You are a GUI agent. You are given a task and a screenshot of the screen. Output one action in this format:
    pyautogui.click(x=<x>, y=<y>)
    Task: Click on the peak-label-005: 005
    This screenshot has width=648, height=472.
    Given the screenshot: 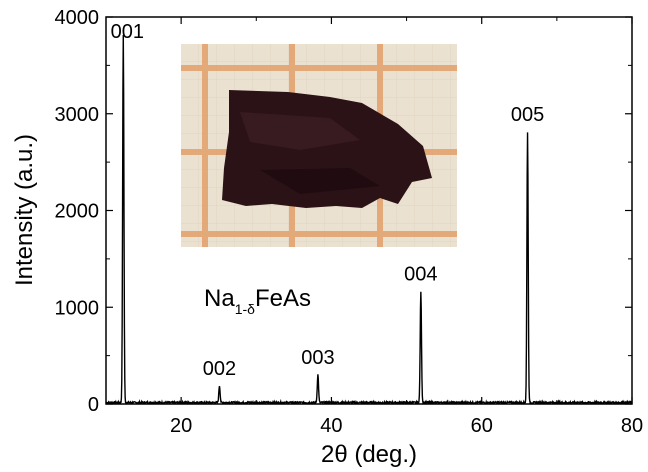 What is the action you would take?
    pyautogui.click(x=527, y=115)
    